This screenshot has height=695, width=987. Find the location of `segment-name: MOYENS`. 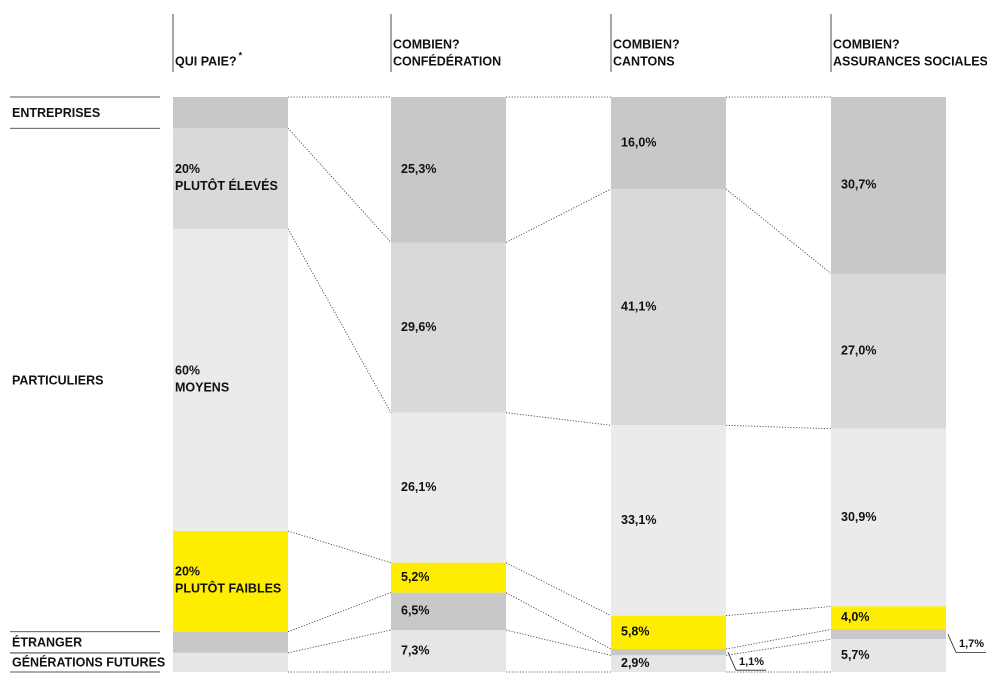

segment-name: MOYENS is located at coordinates (202, 387).